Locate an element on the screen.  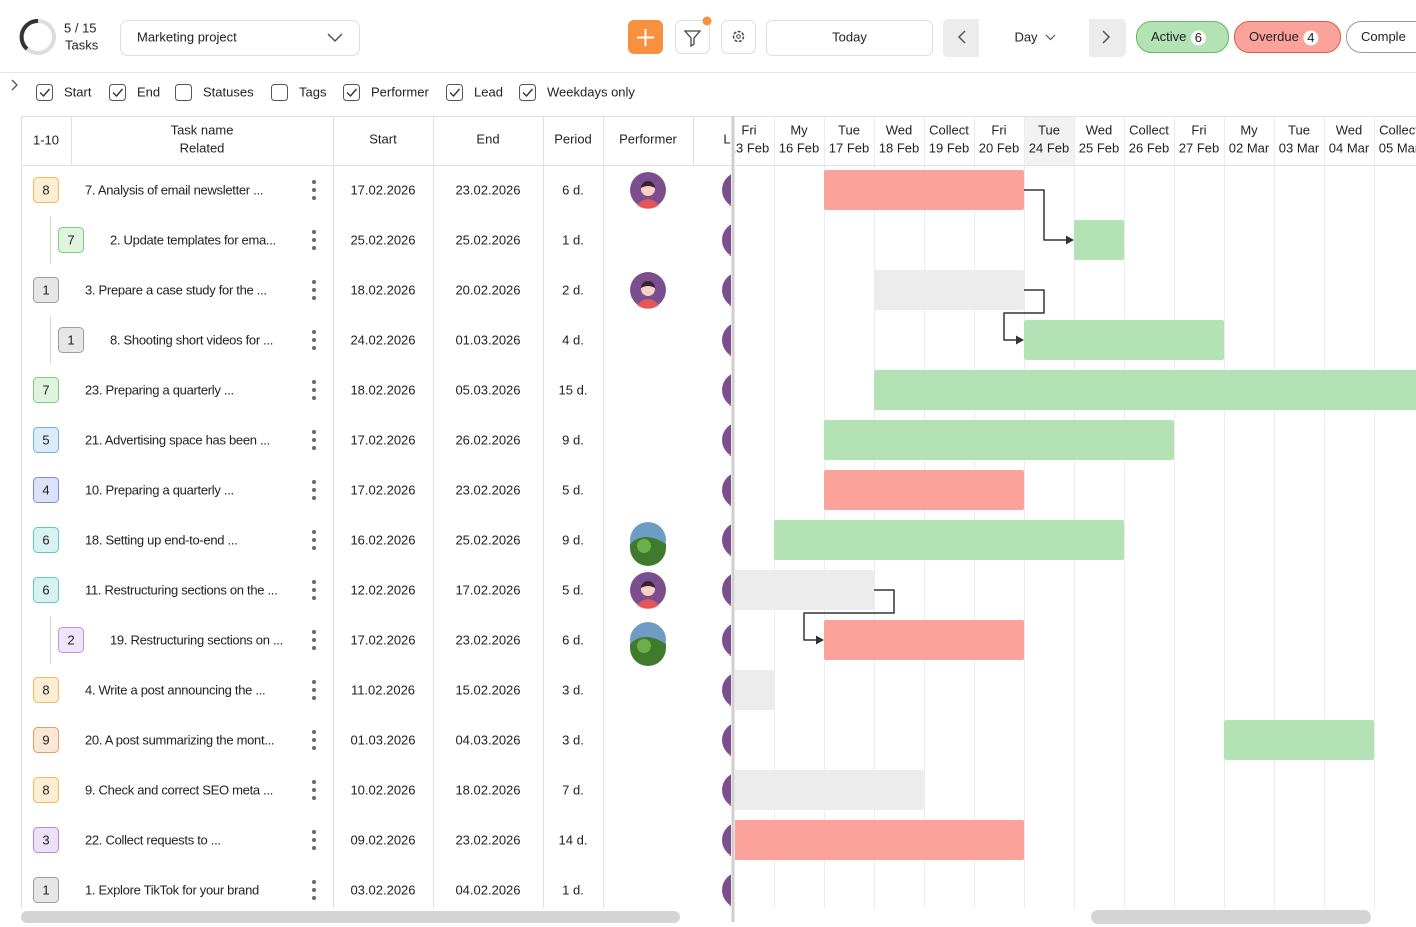
start-date: 17.02.2026 is located at coordinates (382, 189).